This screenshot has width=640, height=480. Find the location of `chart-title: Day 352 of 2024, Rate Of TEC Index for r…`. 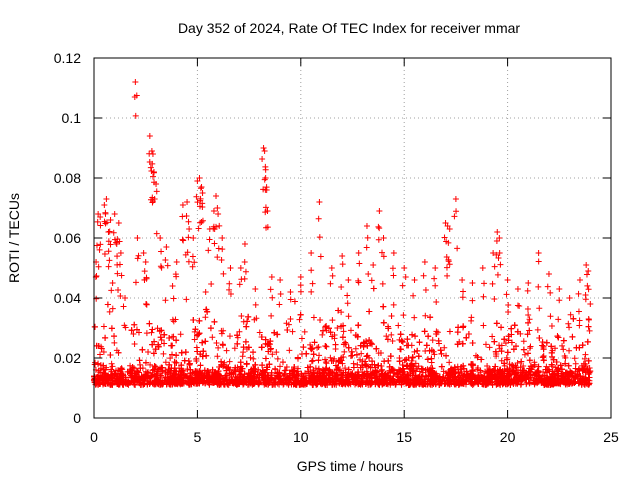

chart-title: Day 352 of 2024, Rate Of TEC Index for r… is located at coordinates (349, 28).